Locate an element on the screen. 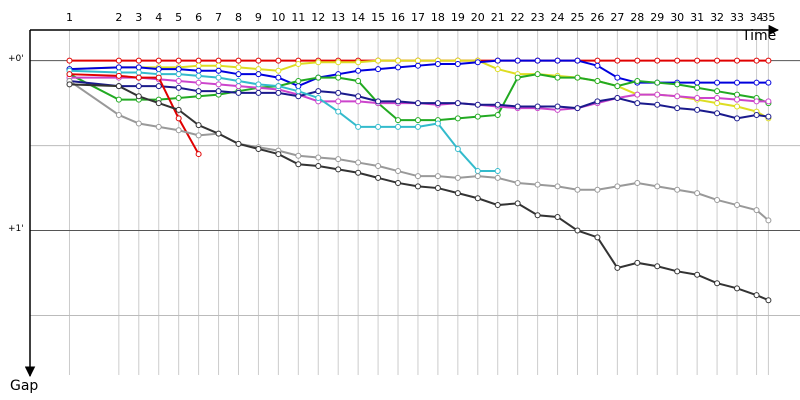  lap-label: 10 is located at coordinates (278, 17).